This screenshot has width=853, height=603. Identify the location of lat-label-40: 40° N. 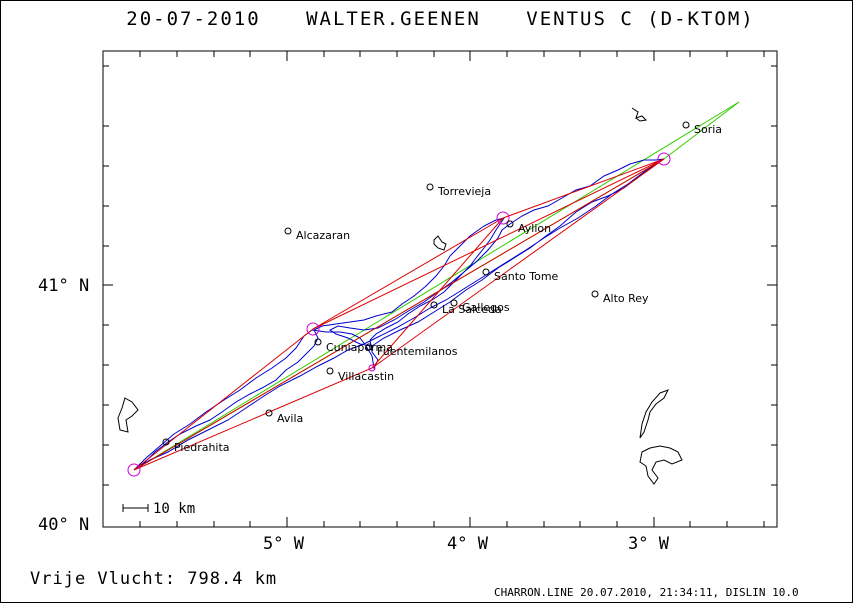
(63, 525).